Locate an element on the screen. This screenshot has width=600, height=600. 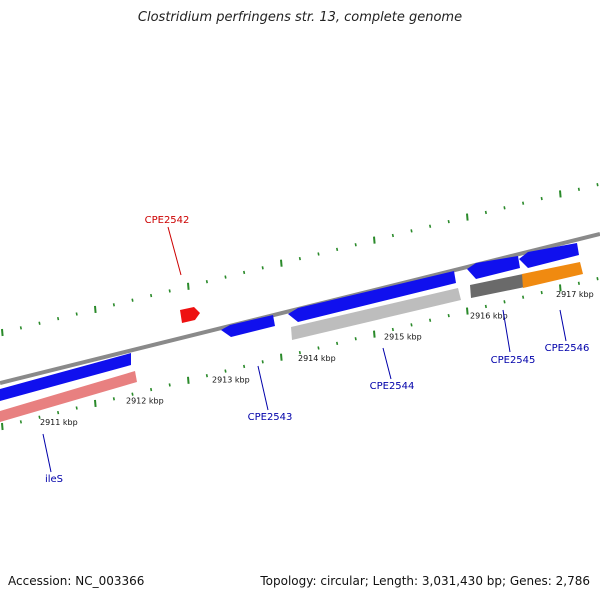
gene-label-CPE2543: CPE2543 is located at coordinates (270, 417).